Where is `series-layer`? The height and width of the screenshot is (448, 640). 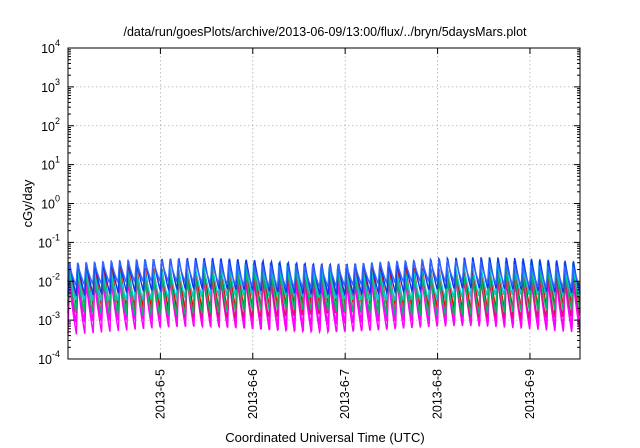
series-layer is located at coordinates (324, 295).